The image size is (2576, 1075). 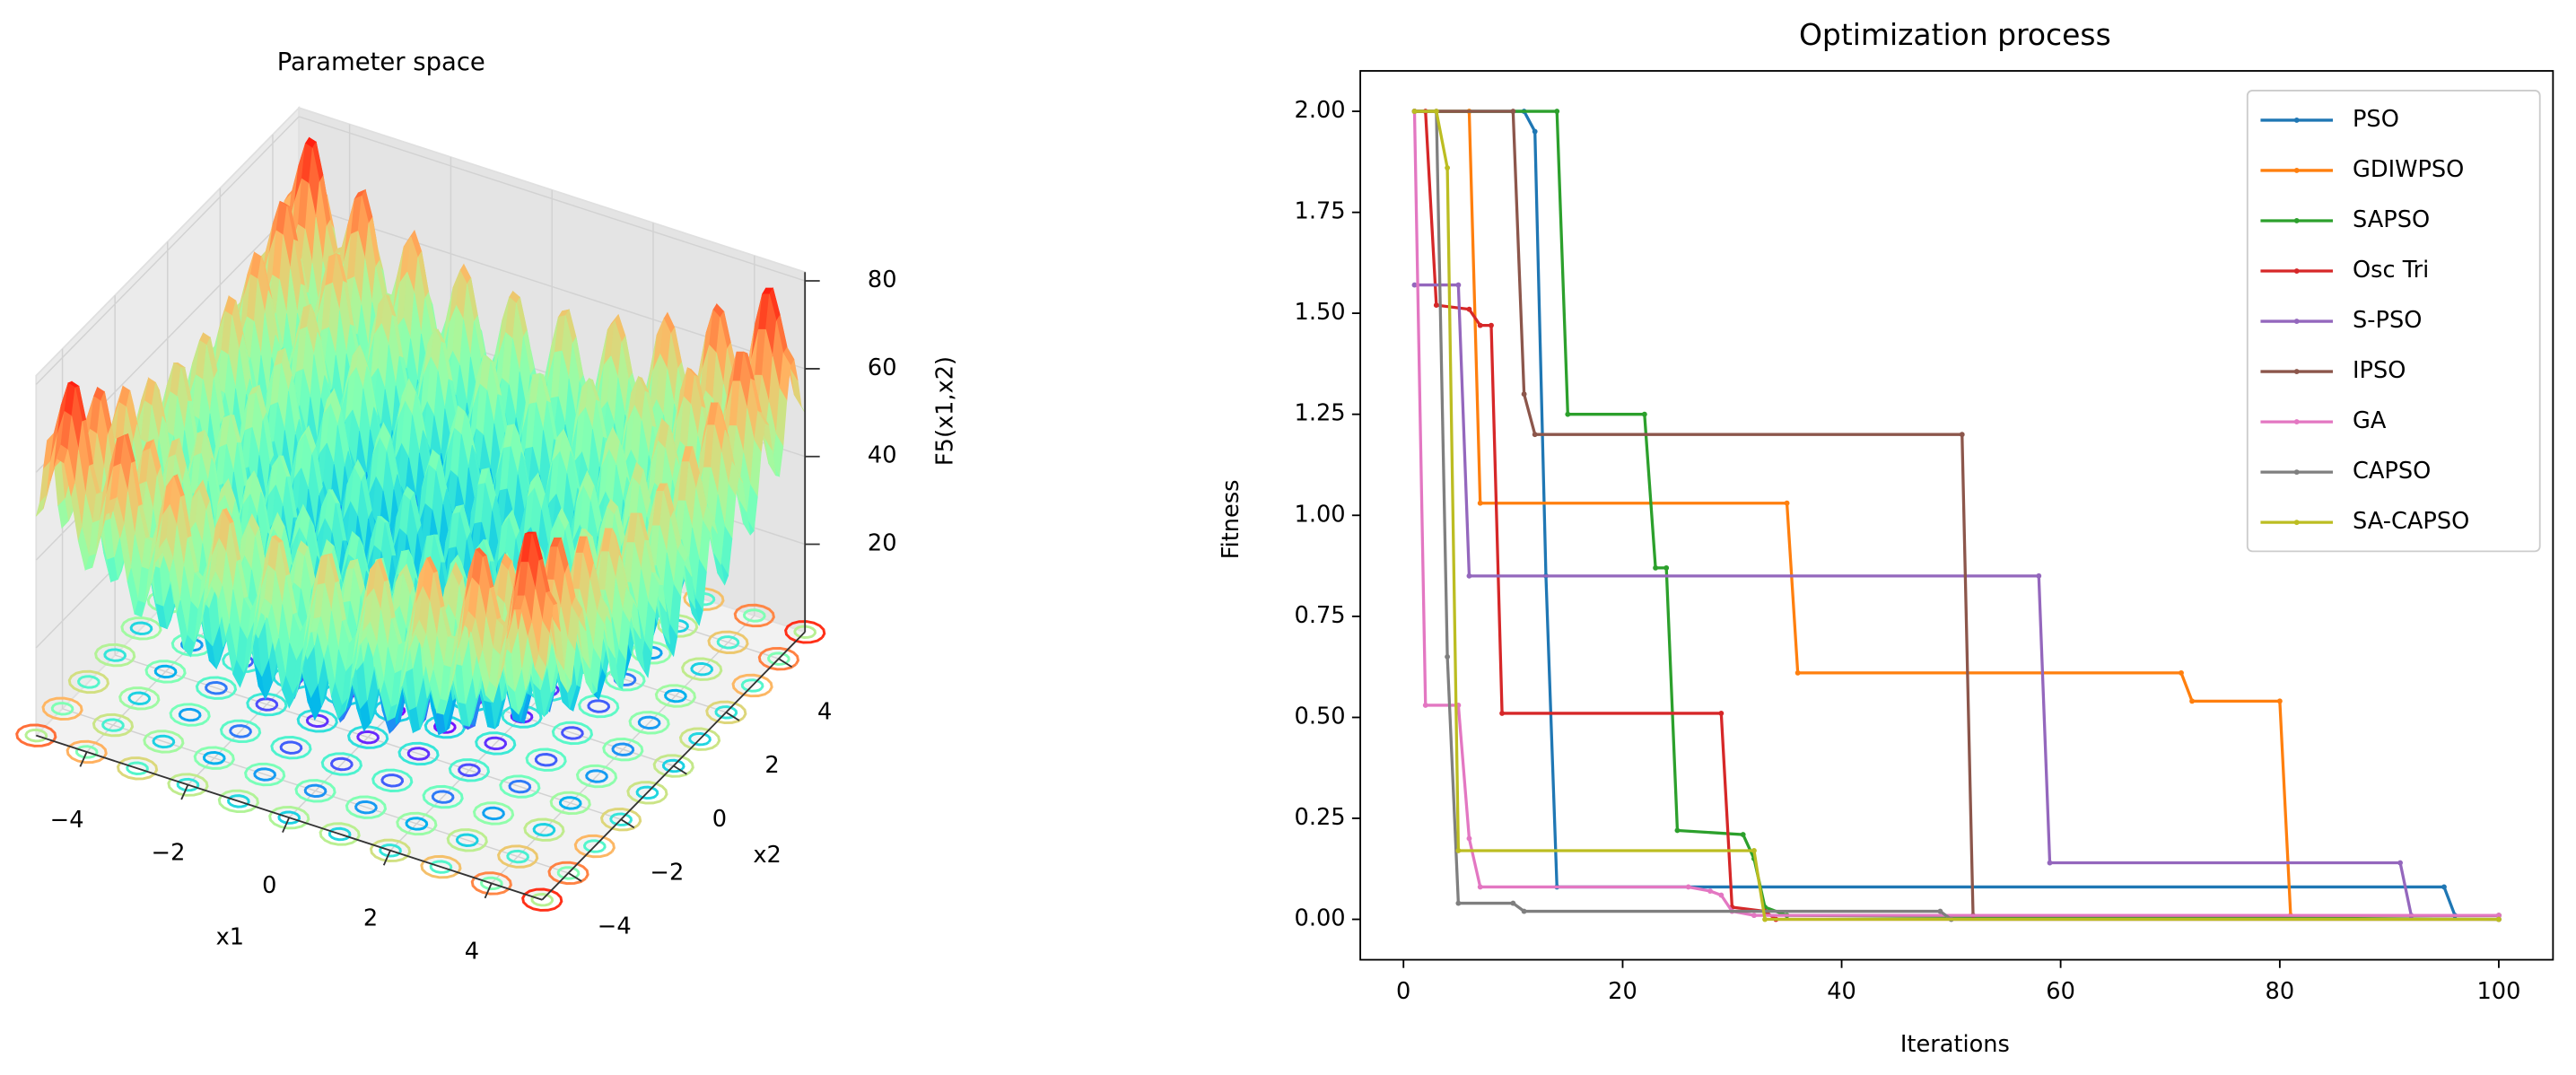 What do you see at coordinates (767, 855) in the screenshot?
I see `x2-label: x2` at bounding box center [767, 855].